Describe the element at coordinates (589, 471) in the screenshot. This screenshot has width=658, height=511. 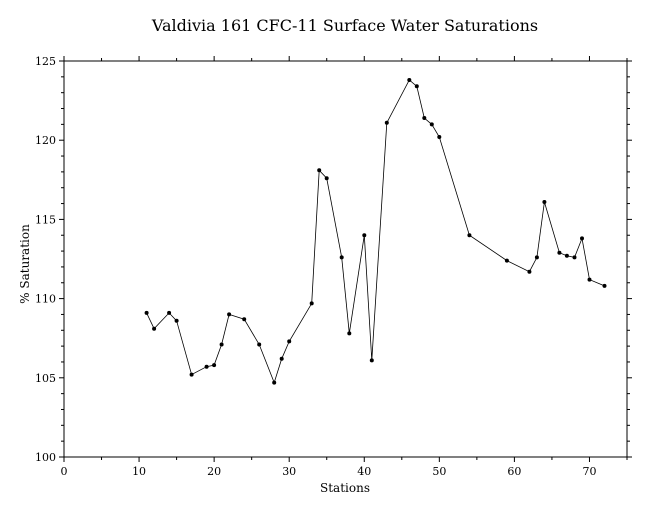
I see `x-tick-label: 70` at that location.